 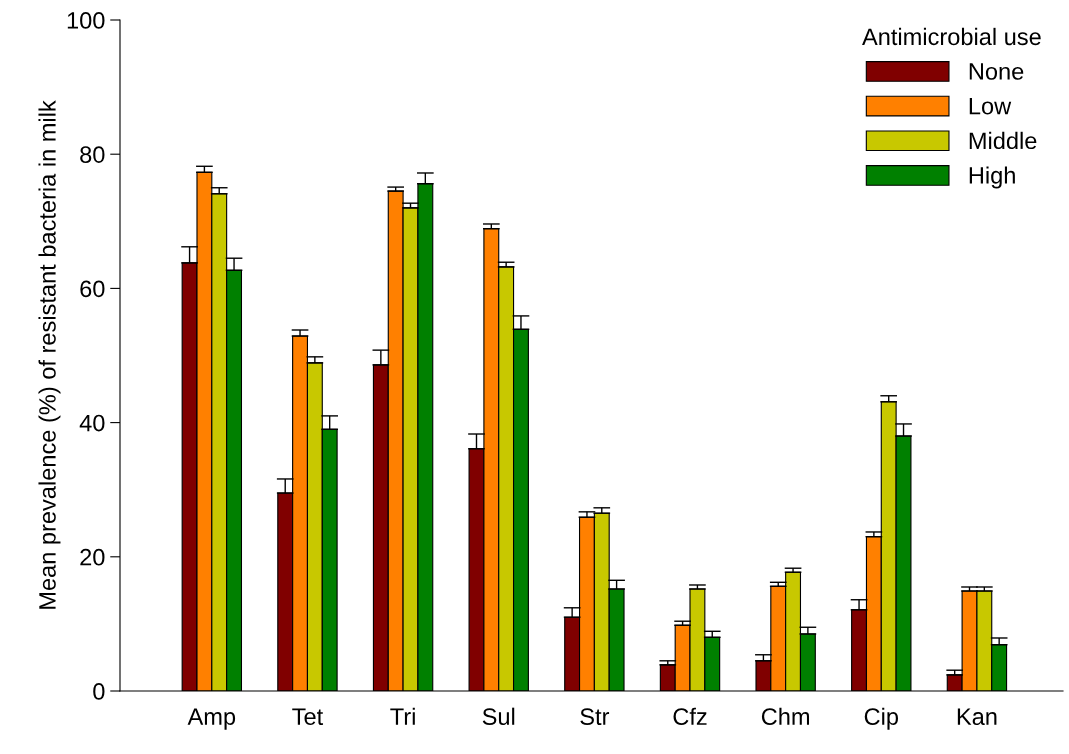 What do you see at coordinates (690, 716) in the screenshot?
I see `x-tick-label: Cfz` at bounding box center [690, 716].